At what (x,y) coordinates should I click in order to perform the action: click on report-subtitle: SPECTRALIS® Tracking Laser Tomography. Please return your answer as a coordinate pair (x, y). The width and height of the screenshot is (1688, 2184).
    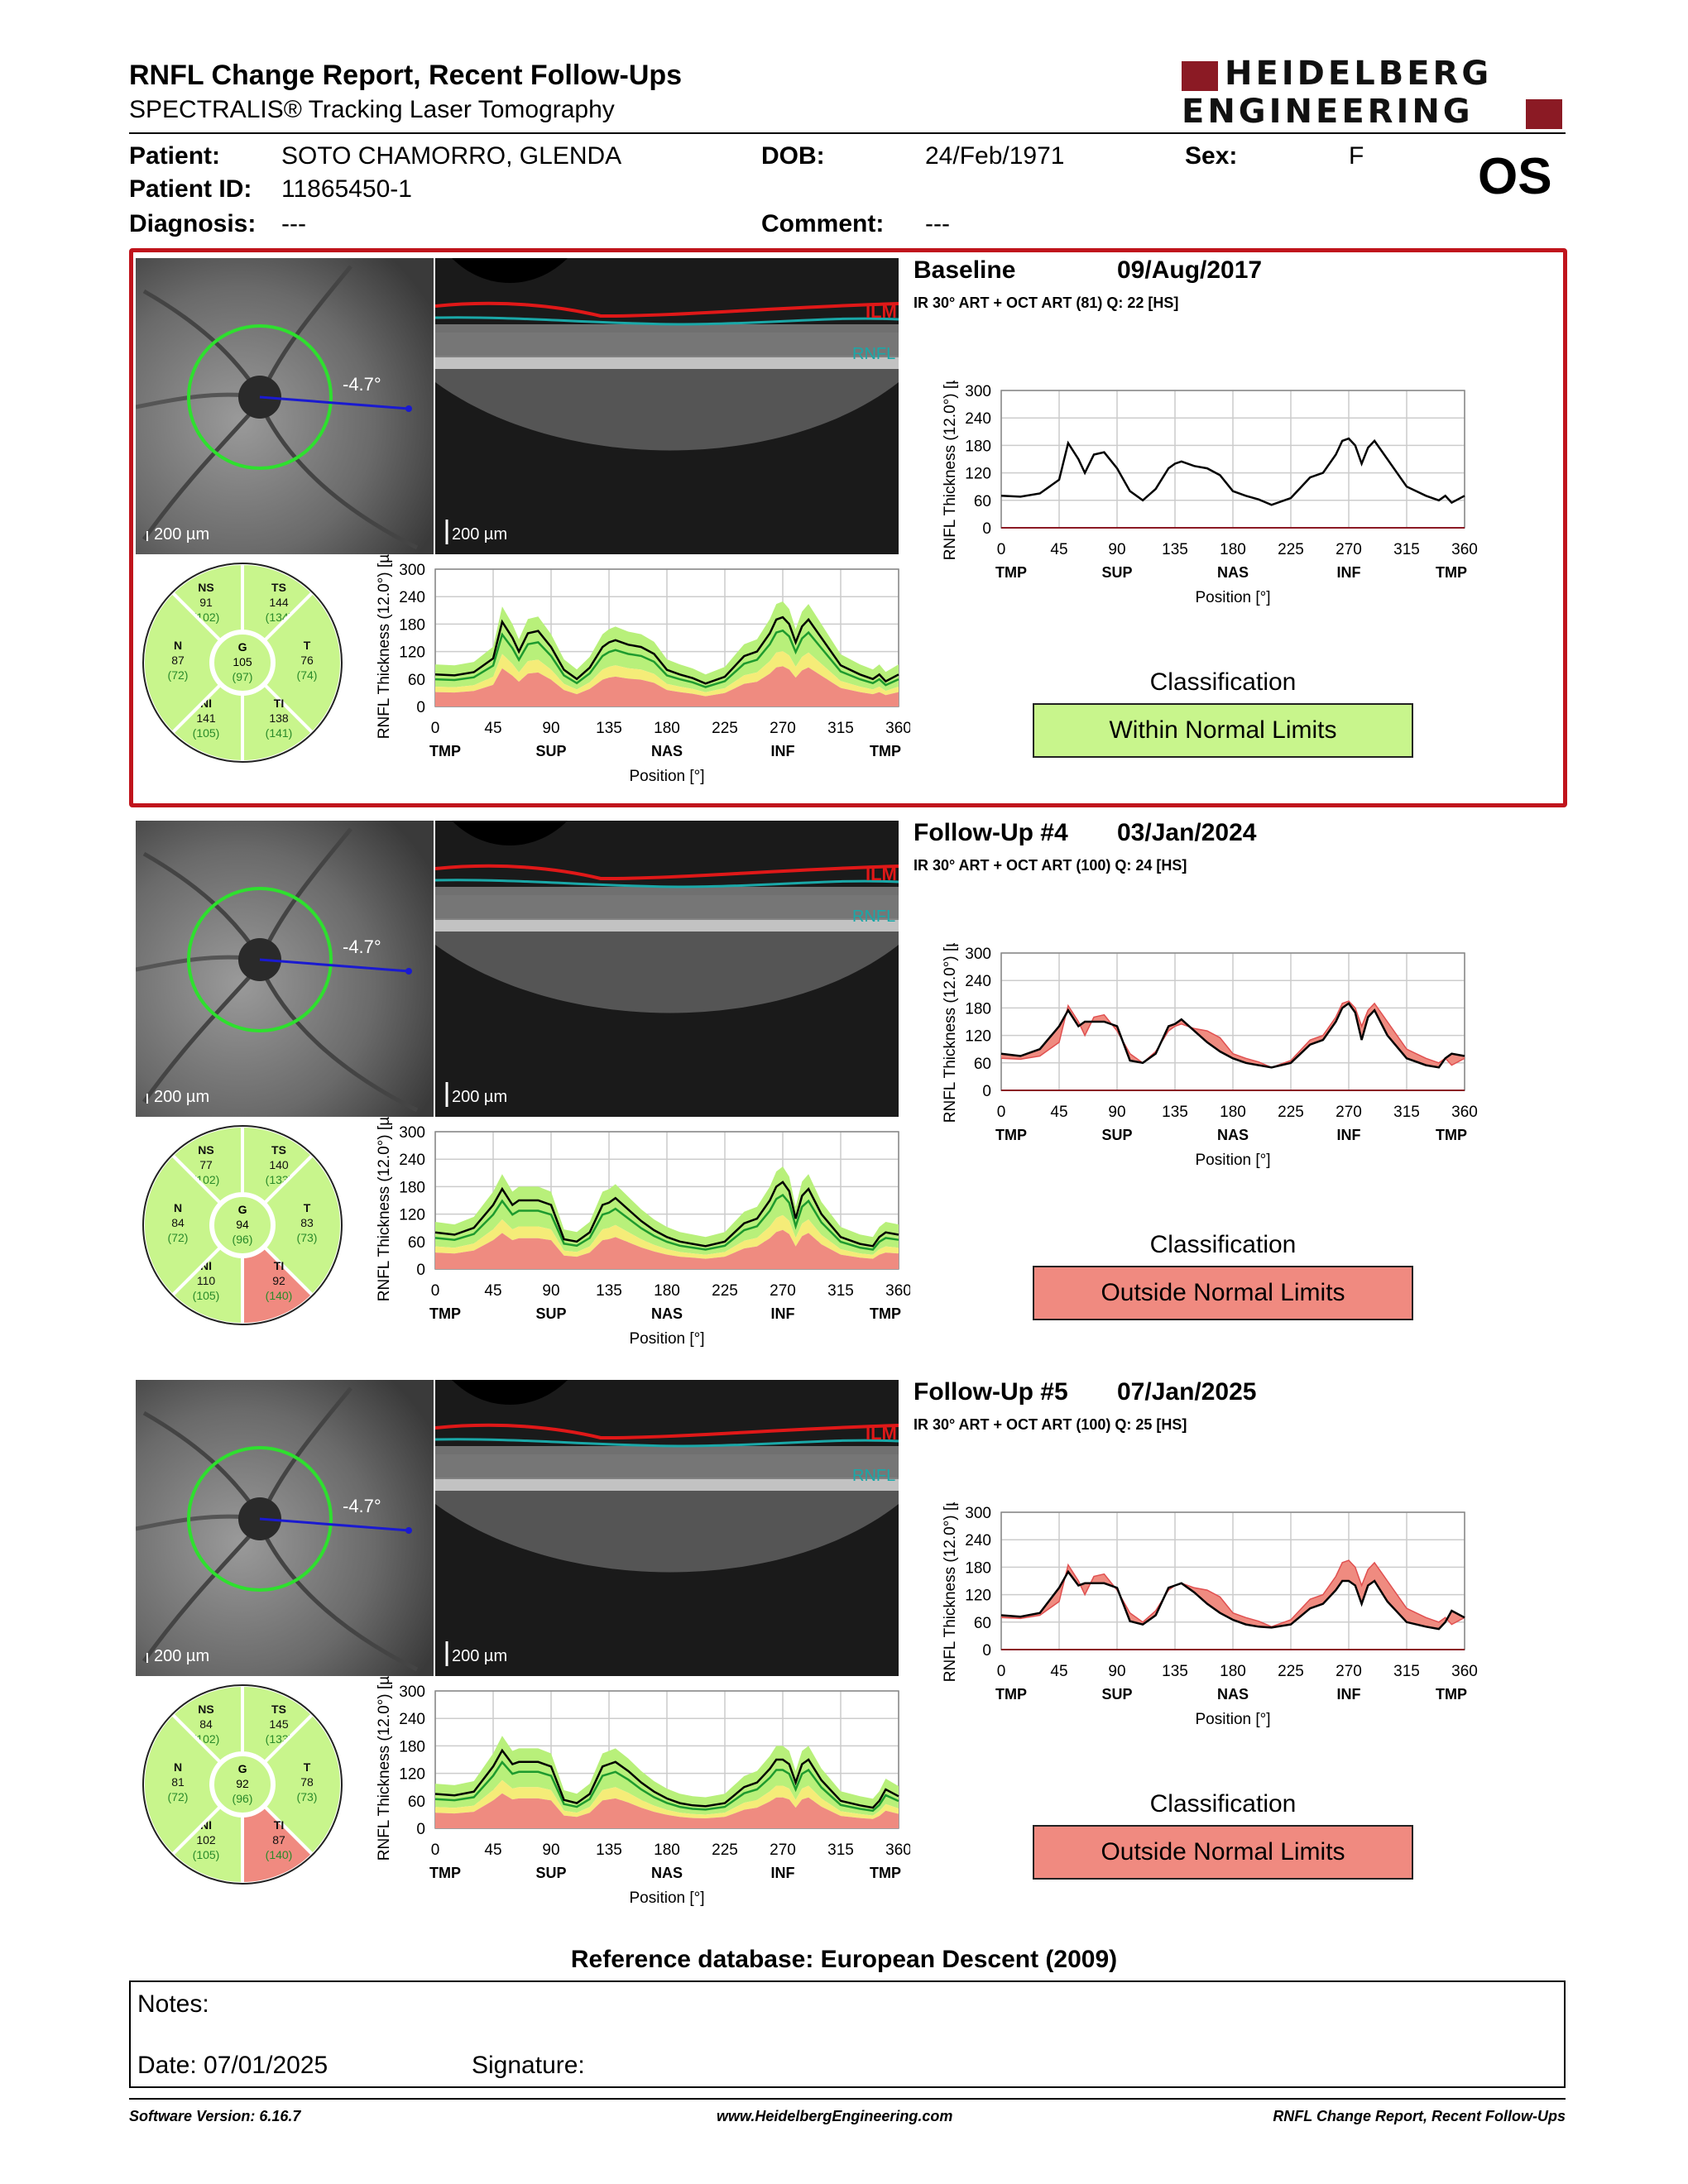
    Looking at the image, I should click on (372, 109).